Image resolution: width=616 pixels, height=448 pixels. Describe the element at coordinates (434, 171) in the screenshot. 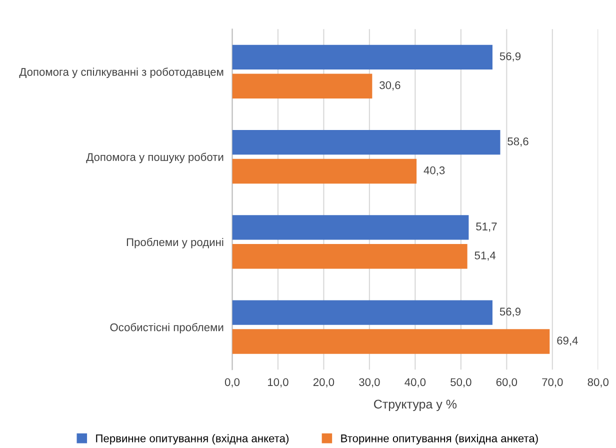

I see `data-label: 40,3` at that location.